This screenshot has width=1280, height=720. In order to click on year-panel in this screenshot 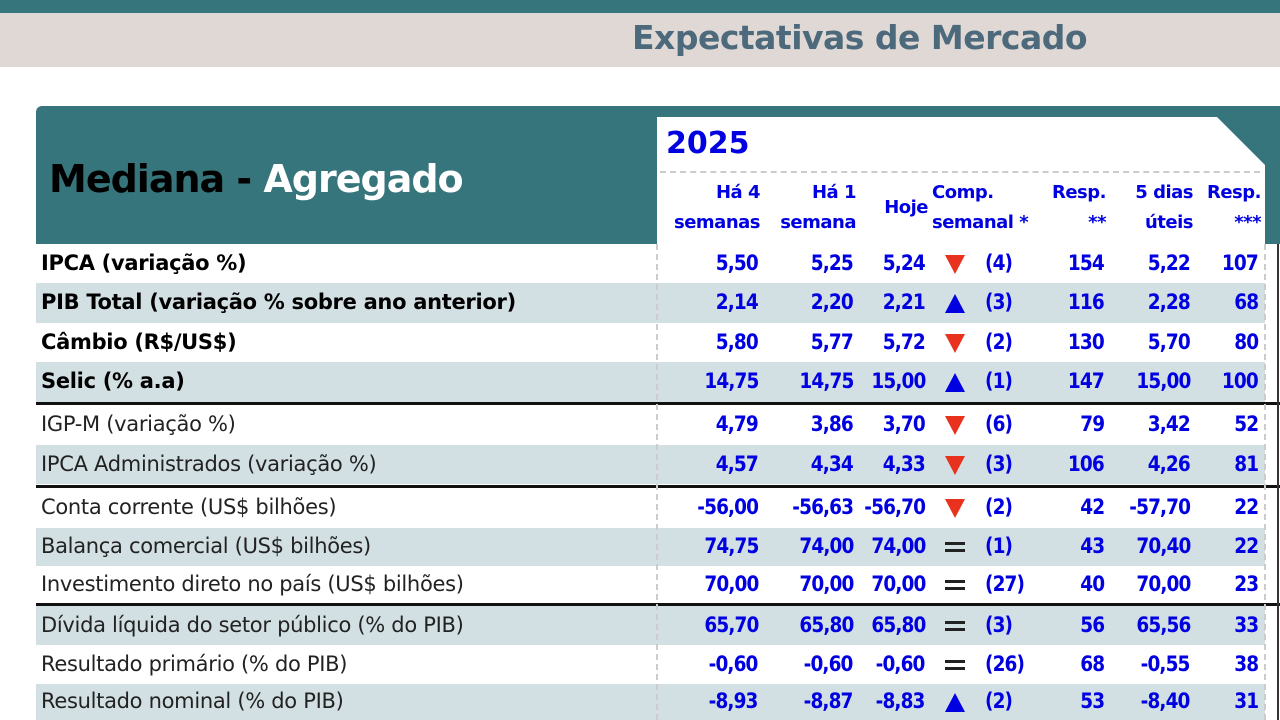, I will do `click(961, 180)`.